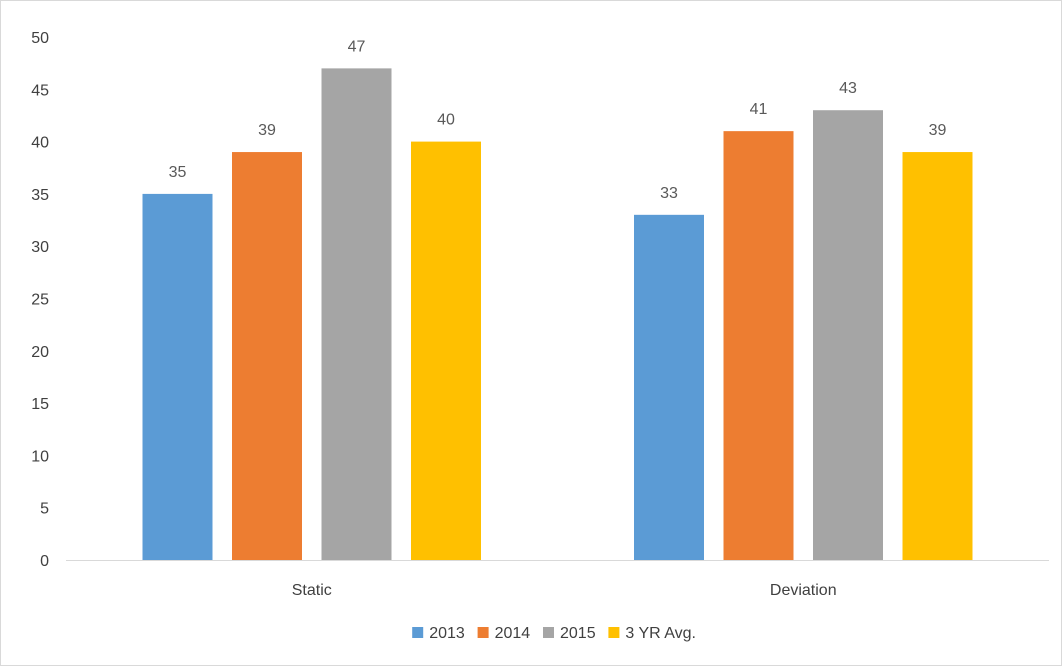  I want to click on category-label-static: Static, so click(312, 590).